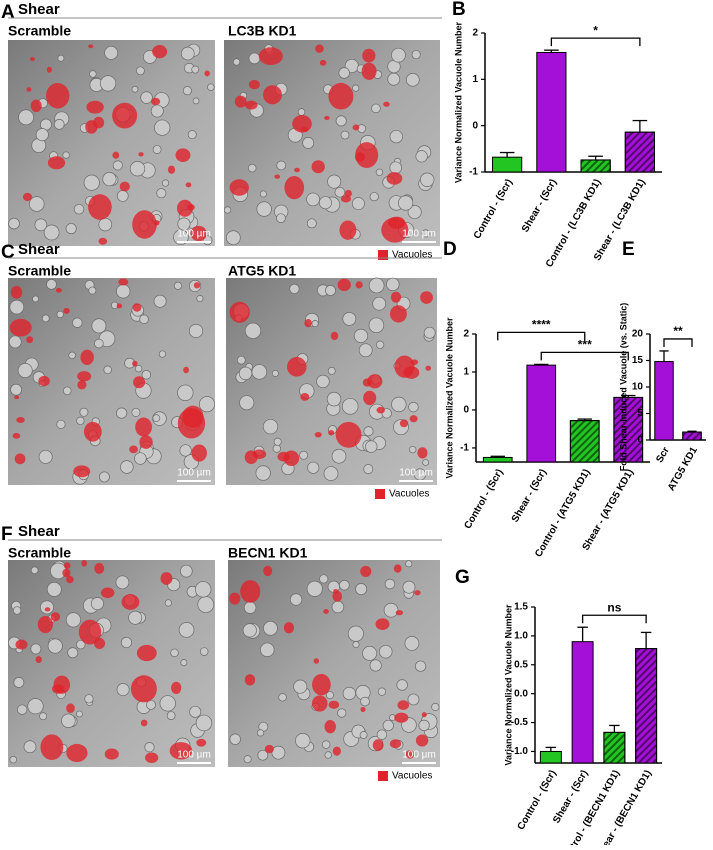  I want to click on left-label: Scramble, so click(39, 553).